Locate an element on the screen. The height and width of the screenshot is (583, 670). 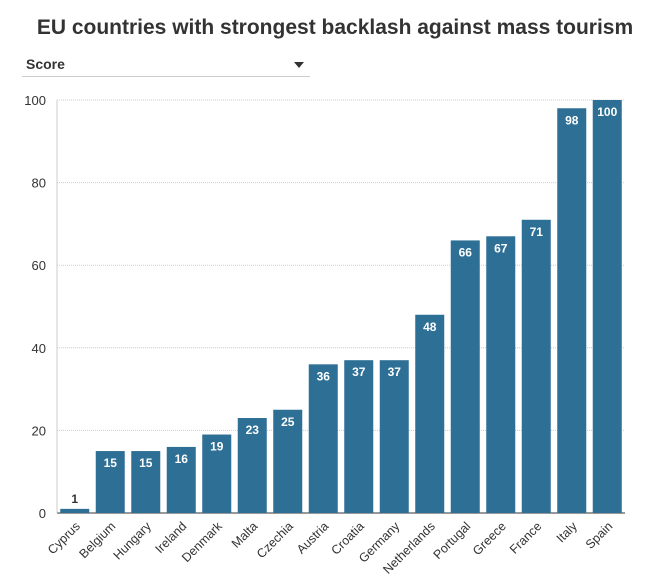
bar-france is located at coordinates (536, 366).